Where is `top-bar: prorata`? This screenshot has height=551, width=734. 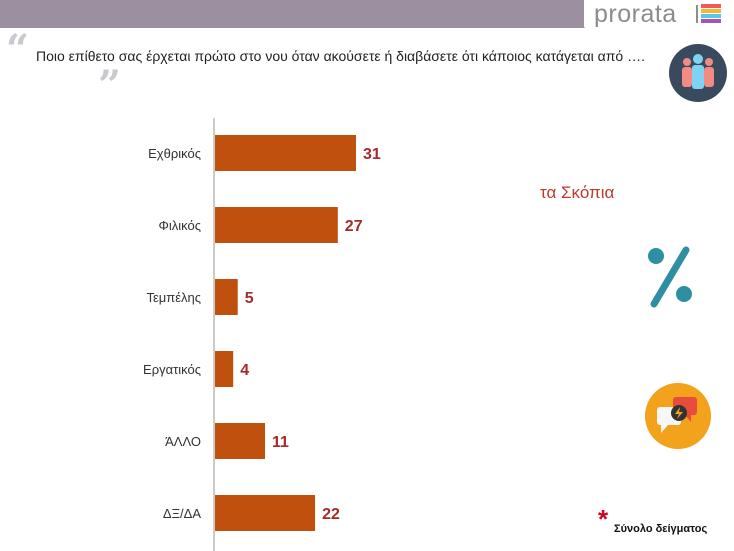 top-bar: prorata is located at coordinates (367, 14).